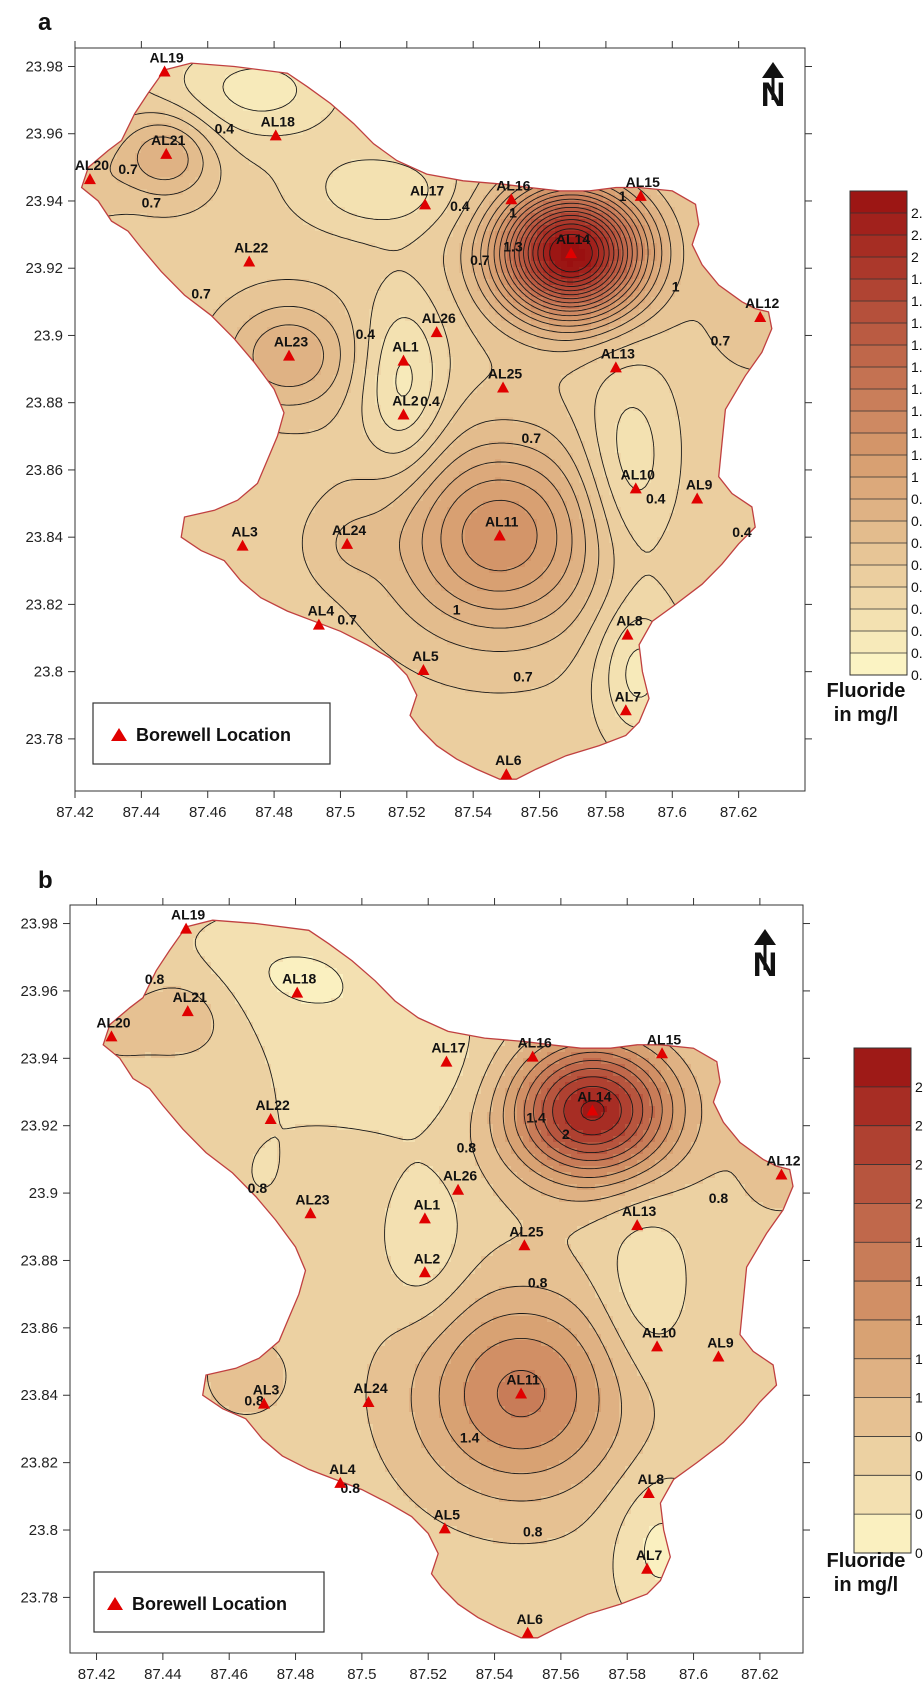  Describe the element at coordinates (48, 672) in the screenshot. I see `y-tick-label: 23.8` at that location.